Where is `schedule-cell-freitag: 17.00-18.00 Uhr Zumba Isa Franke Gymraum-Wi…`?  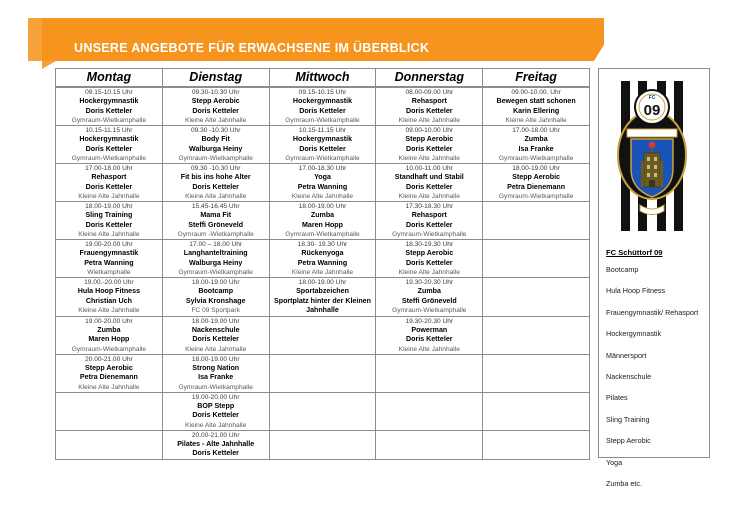 schedule-cell-freitag: 17.00-18.00 Uhr Zumba Isa Franke Gymraum-Wi… is located at coordinates (536, 144).